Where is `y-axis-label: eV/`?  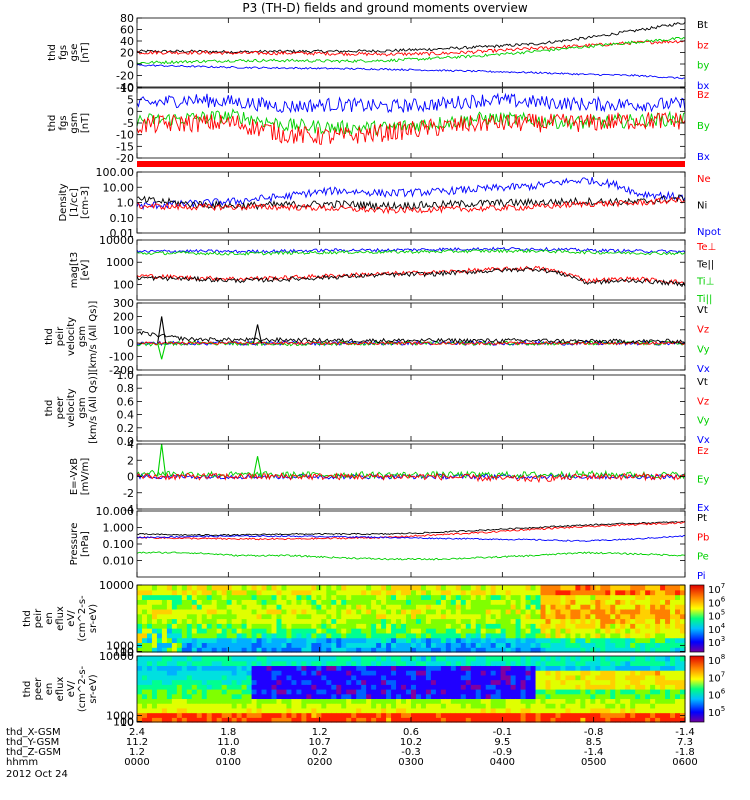 y-axis-label: eV/ is located at coordinates (71, 688).